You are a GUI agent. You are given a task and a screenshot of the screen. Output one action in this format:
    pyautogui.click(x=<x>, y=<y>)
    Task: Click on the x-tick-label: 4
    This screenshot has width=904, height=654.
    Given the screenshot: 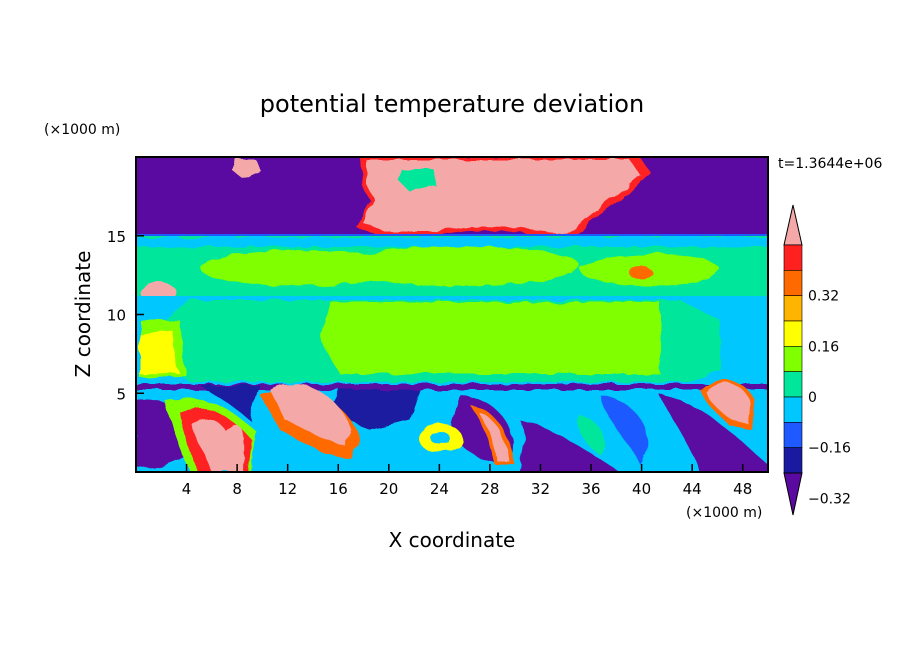 What is the action you would take?
    pyautogui.click(x=187, y=489)
    